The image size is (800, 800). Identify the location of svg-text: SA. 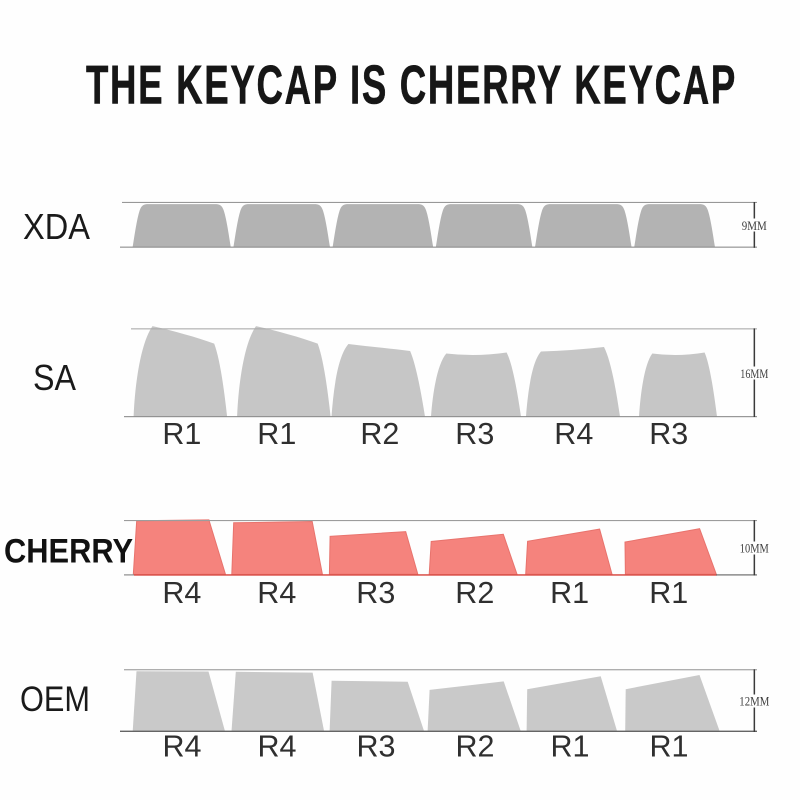
(54, 377).